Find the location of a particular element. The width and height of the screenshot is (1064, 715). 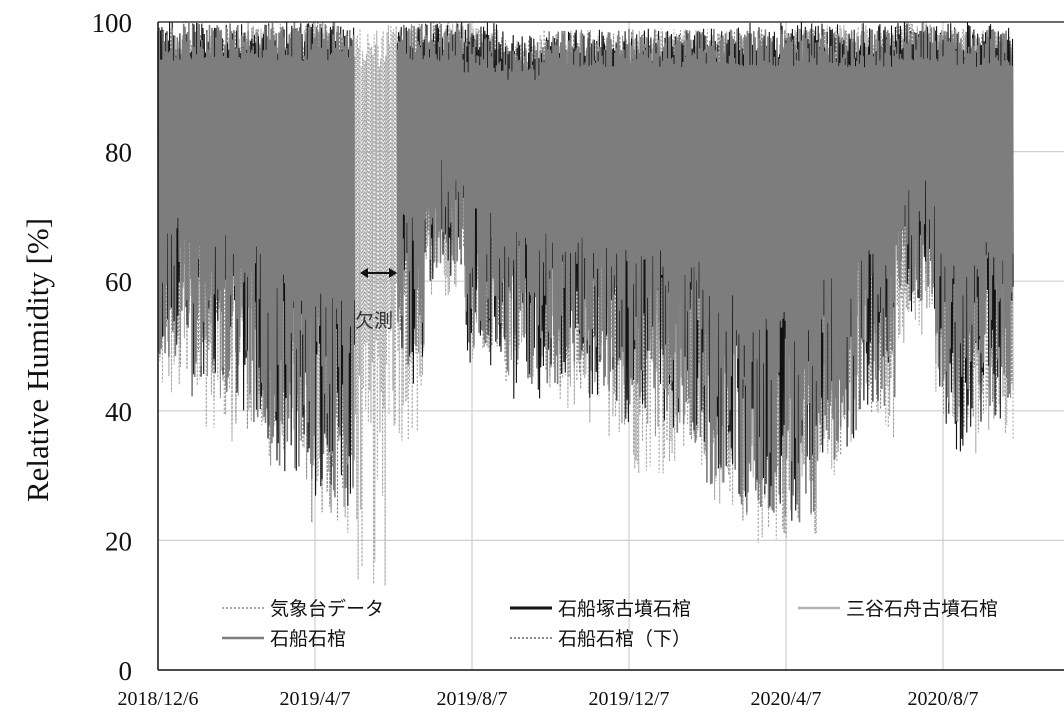

annotation-arrow-left-head is located at coordinates (364, 273).